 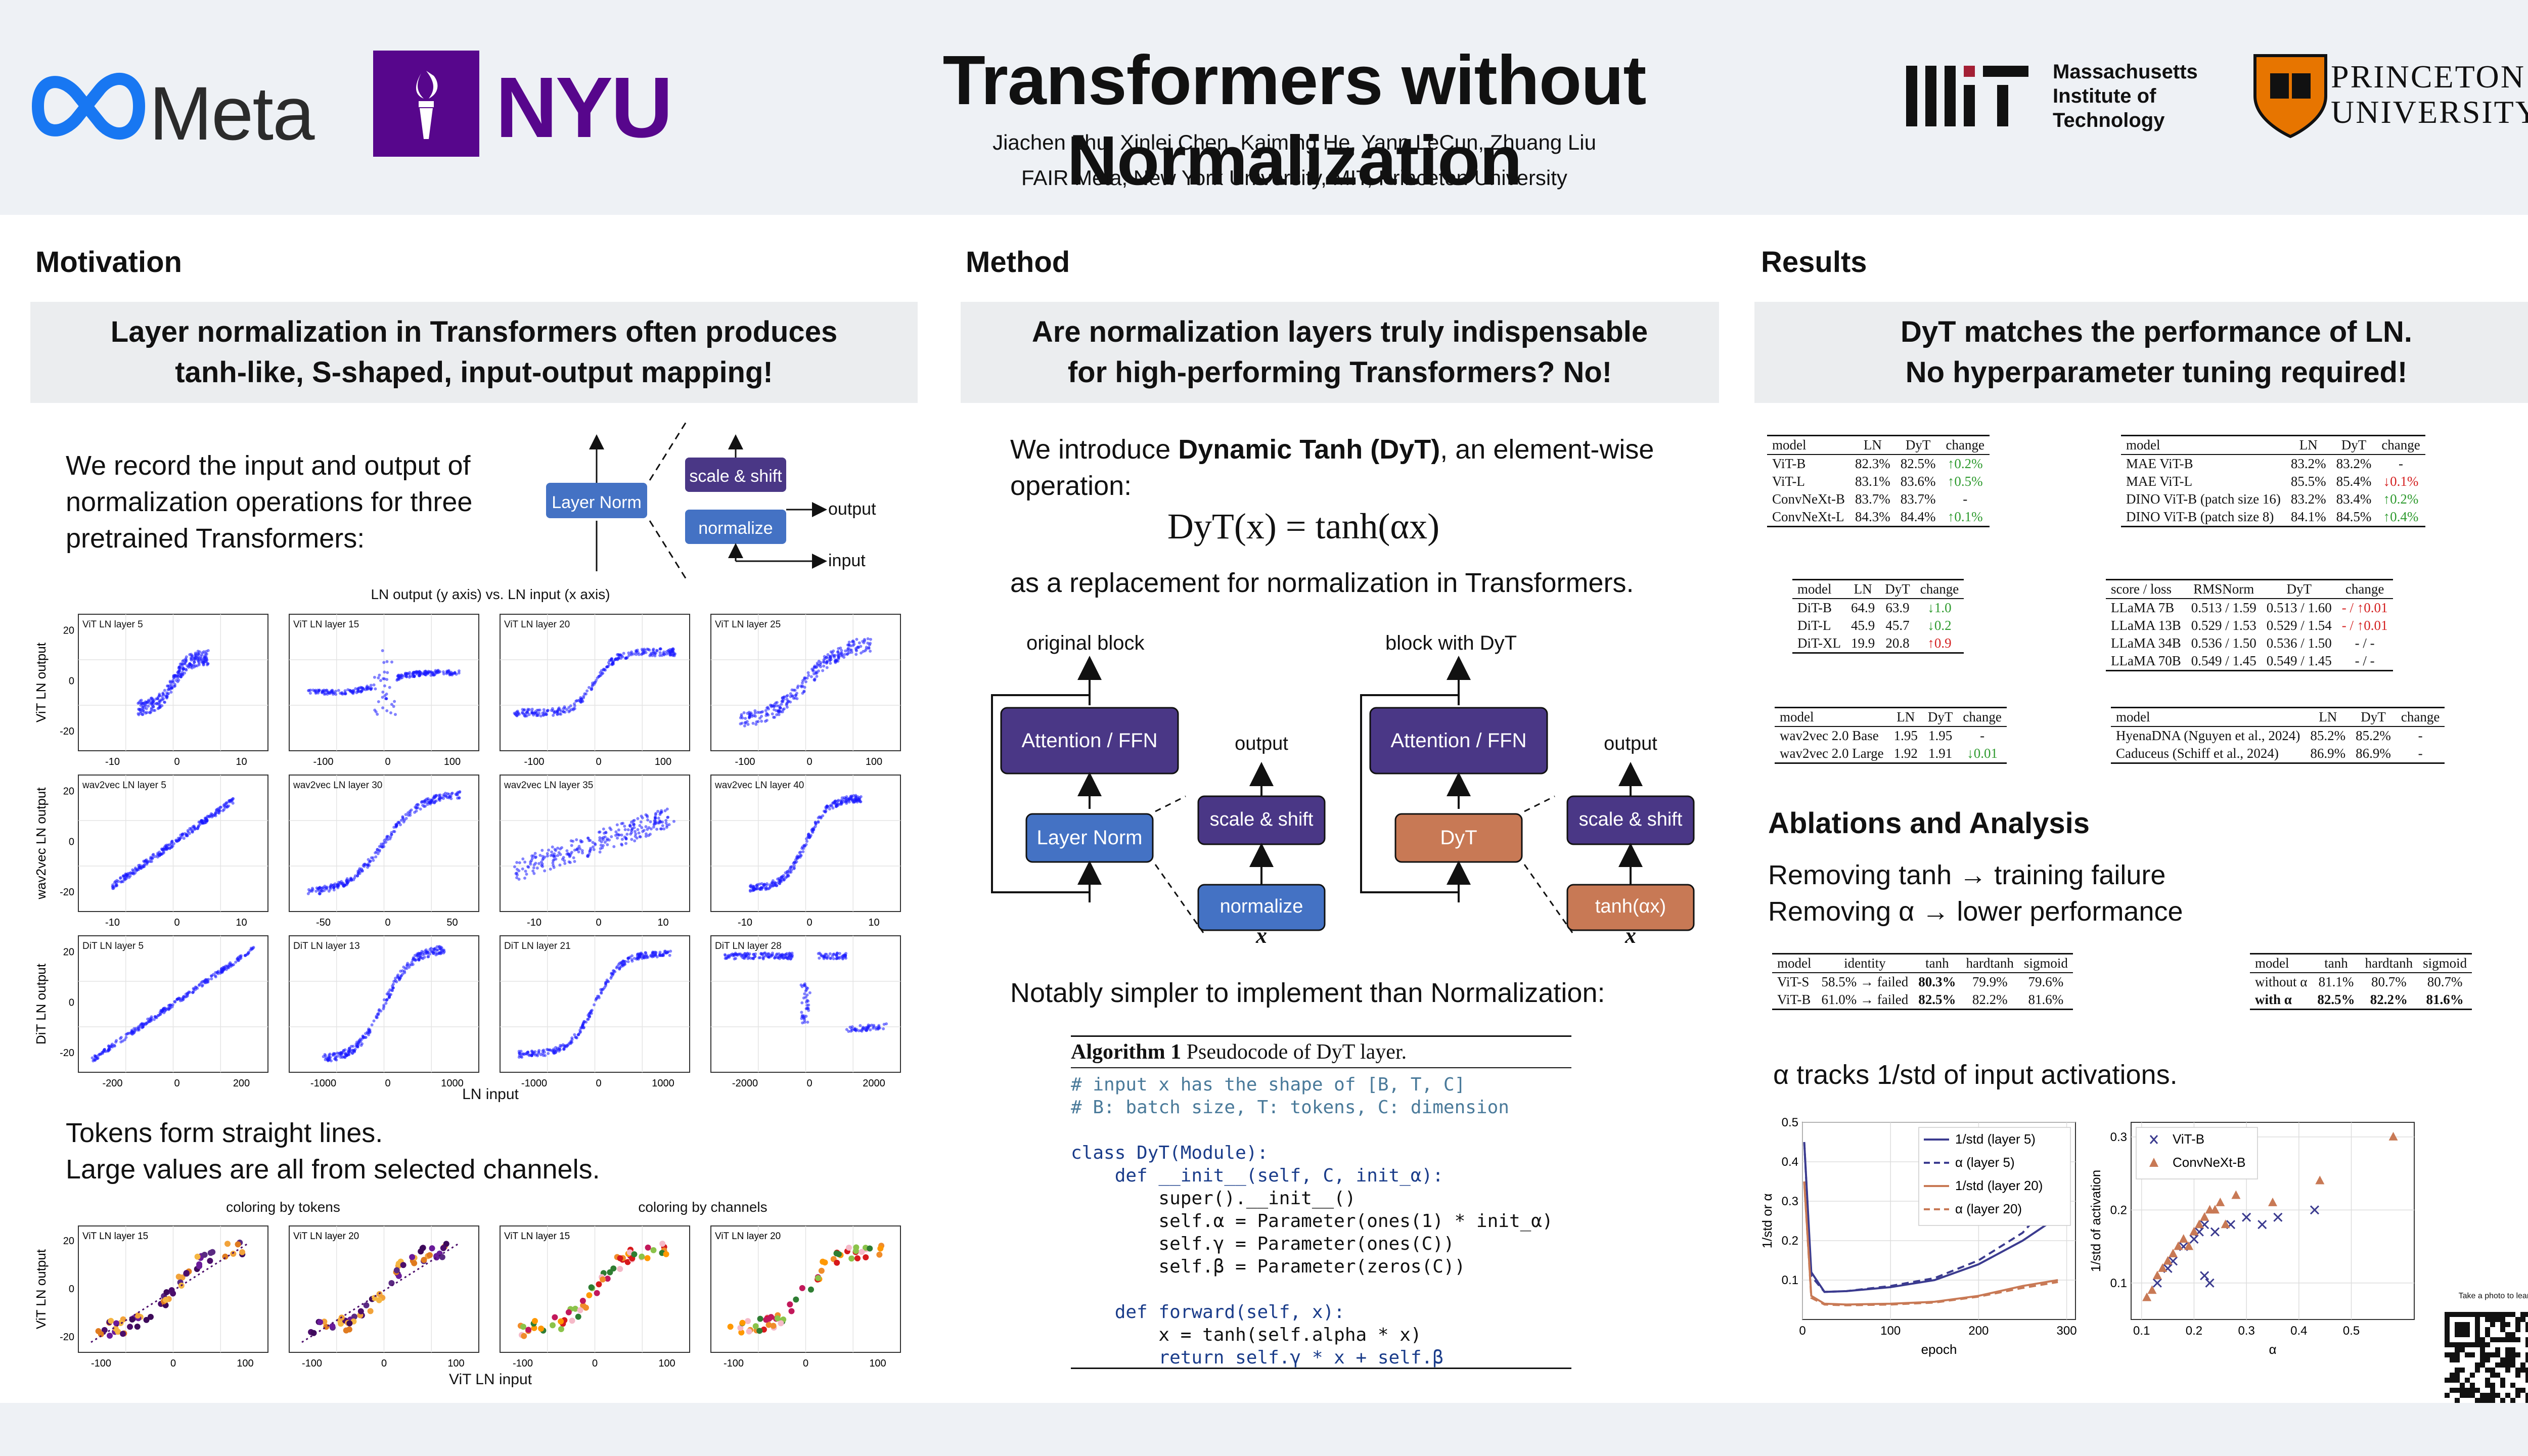 I want to click on method-banner-line2: for high-performing Transformers? No!, so click(x=1340, y=372).